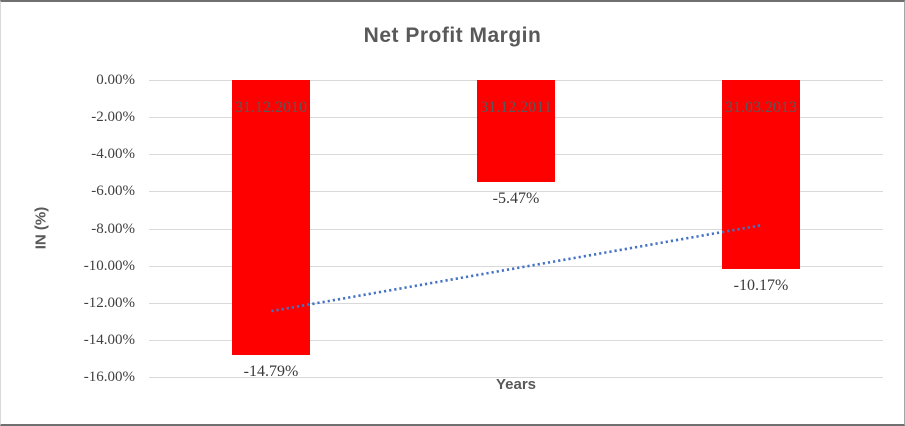 This screenshot has height=426, width=905. Describe the element at coordinates (761, 107) in the screenshot. I see `category-label: 31.03.2013` at that location.